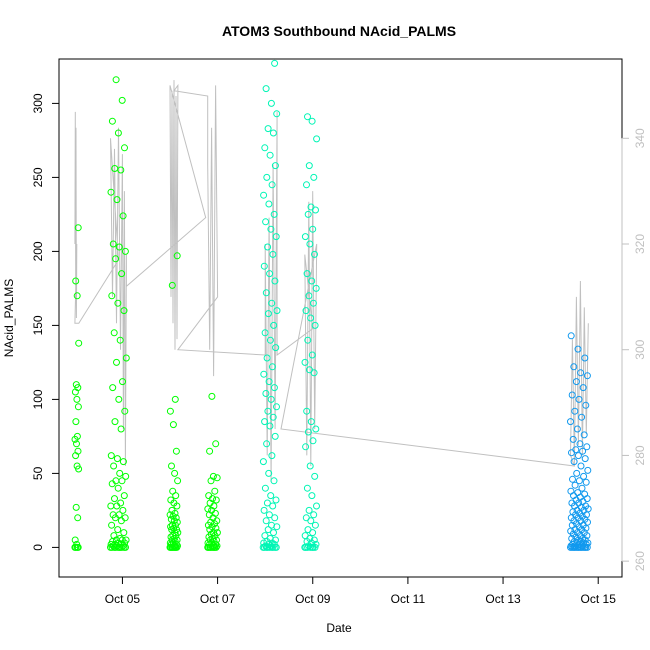  I want to click on x-tick-label: Oct 07, so click(218, 599).